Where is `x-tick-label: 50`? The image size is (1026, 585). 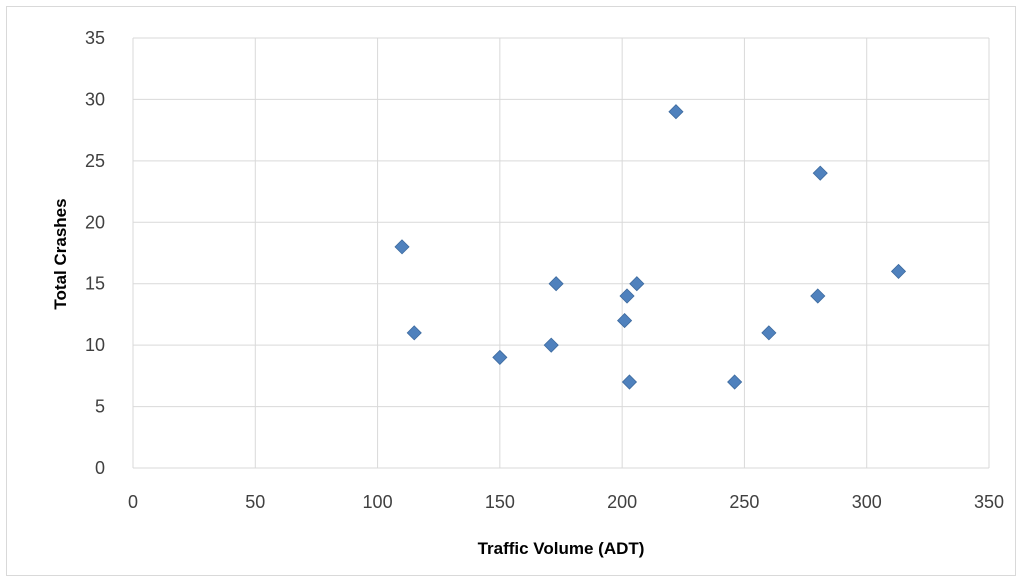 x-tick-label: 50 is located at coordinates (255, 502).